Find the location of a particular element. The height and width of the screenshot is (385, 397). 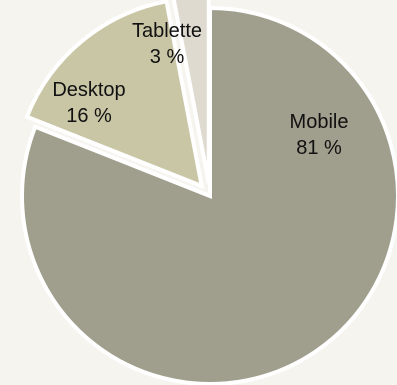

slice-value-label: 3 % is located at coordinates (167, 57).